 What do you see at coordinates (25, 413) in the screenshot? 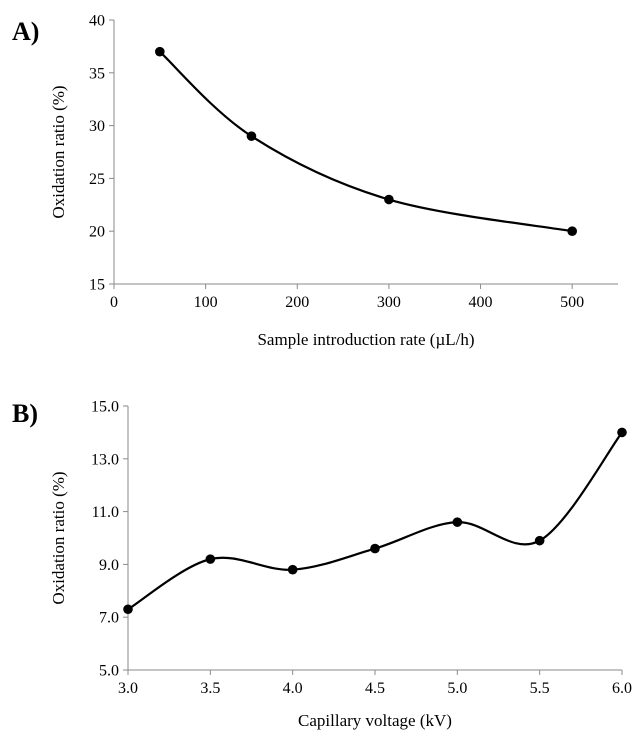
I see `panel-label: B)` at bounding box center [25, 413].